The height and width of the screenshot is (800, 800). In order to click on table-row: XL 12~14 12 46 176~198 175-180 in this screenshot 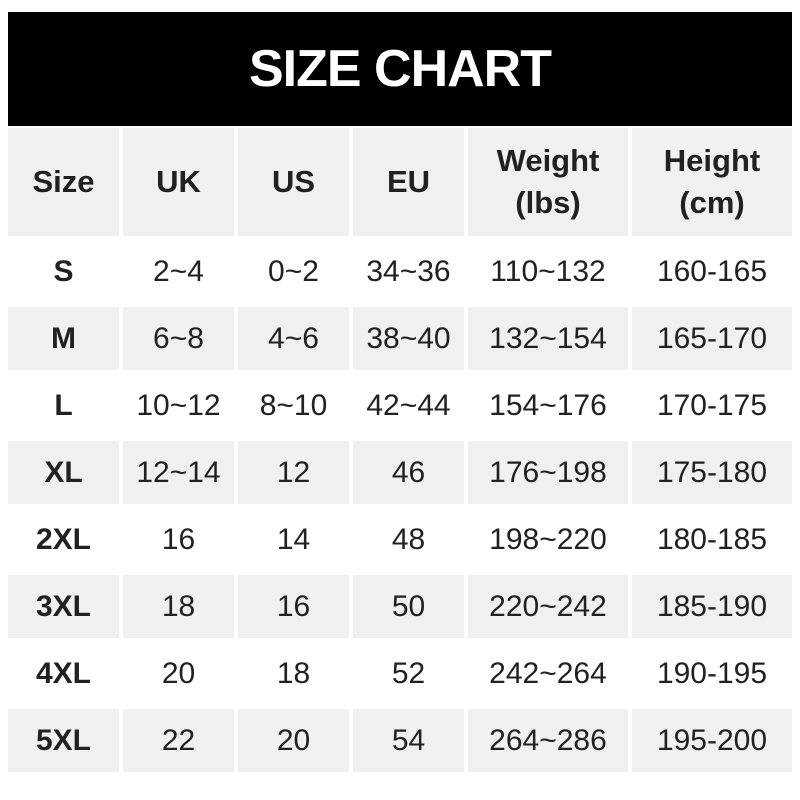, I will do `click(400, 472)`.